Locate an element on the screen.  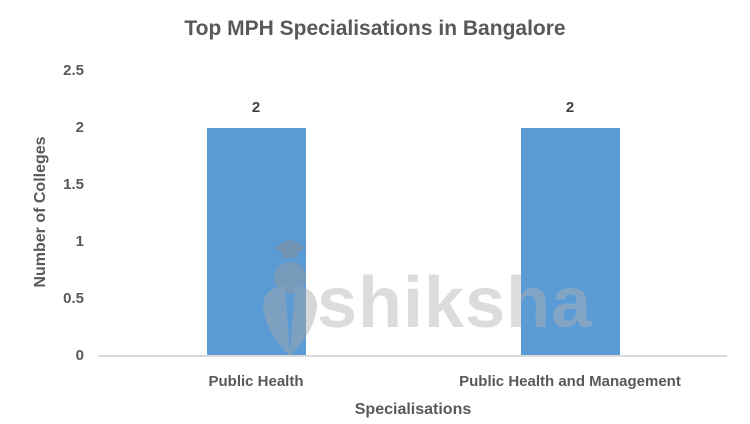
bar-value-label-2: 2 is located at coordinates (570, 107).